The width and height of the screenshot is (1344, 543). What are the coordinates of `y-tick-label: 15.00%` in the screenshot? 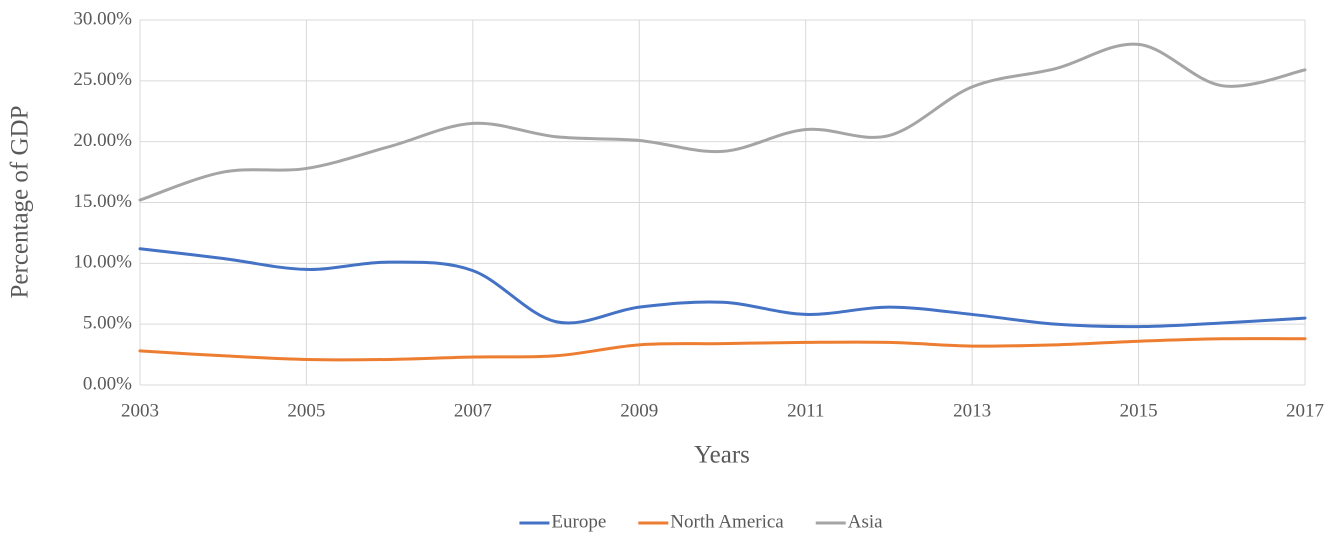 It's located at (102, 201).